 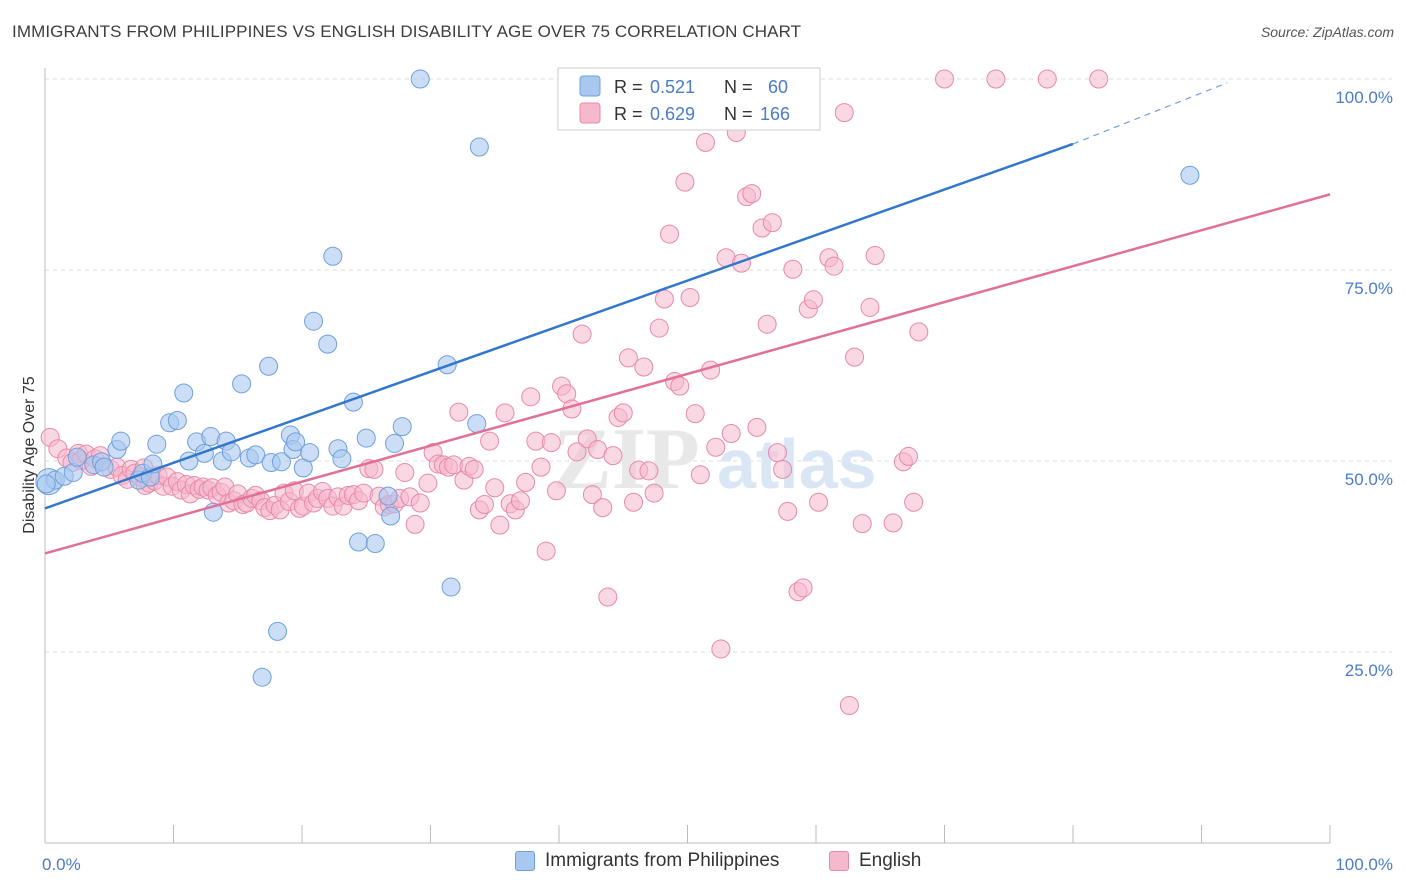 I want to click on watermark: ZIP atlas, so click(x=715, y=459).